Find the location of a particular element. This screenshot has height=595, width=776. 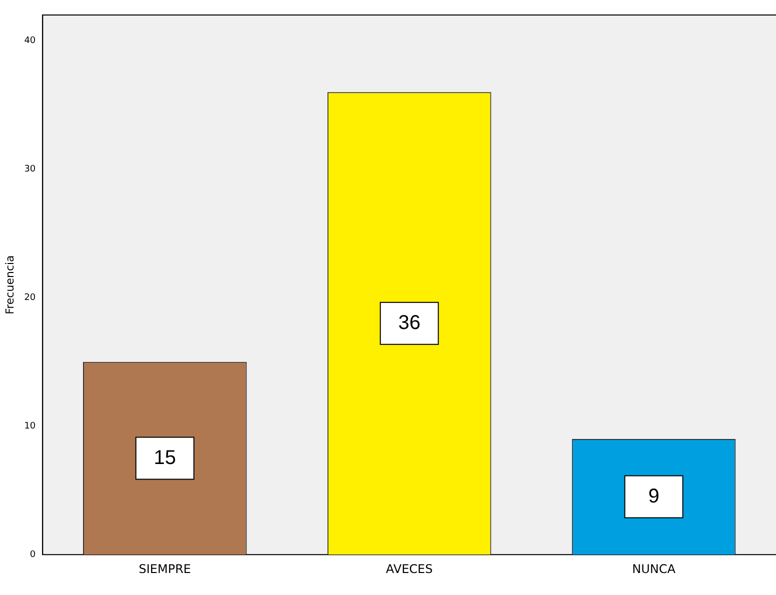

y-tick-label: 40 is located at coordinates (30, 41).